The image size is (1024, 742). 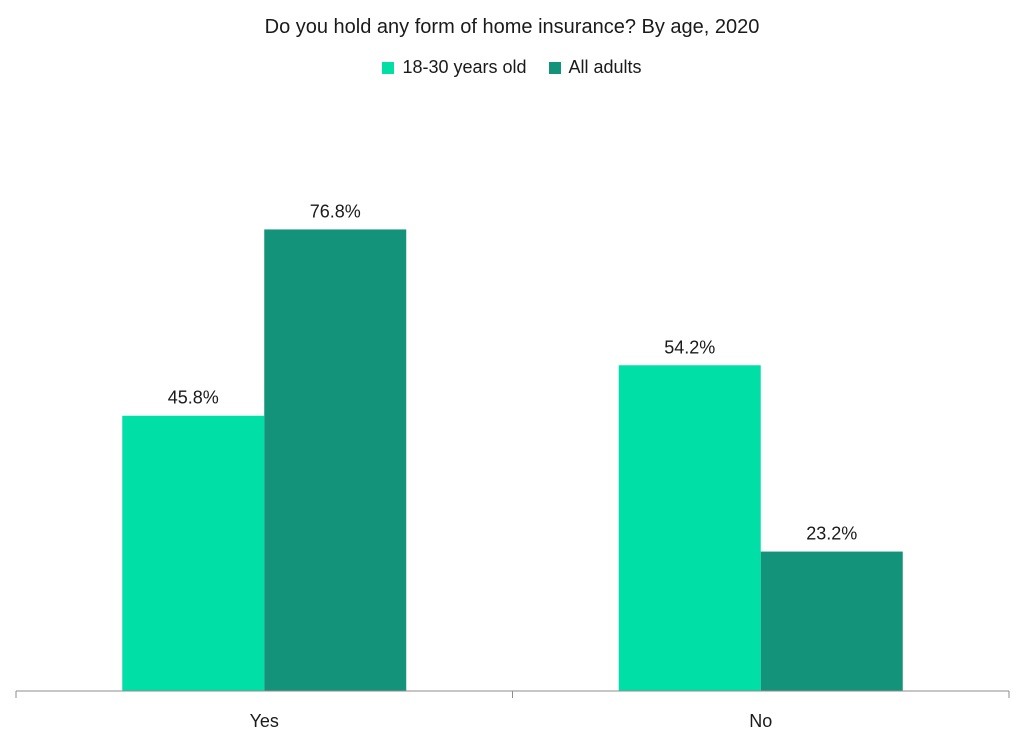 What do you see at coordinates (831, 534) in the screenshot?
I see `data-label-no-series-1: 23.2%` at bounding box center [831, 534].